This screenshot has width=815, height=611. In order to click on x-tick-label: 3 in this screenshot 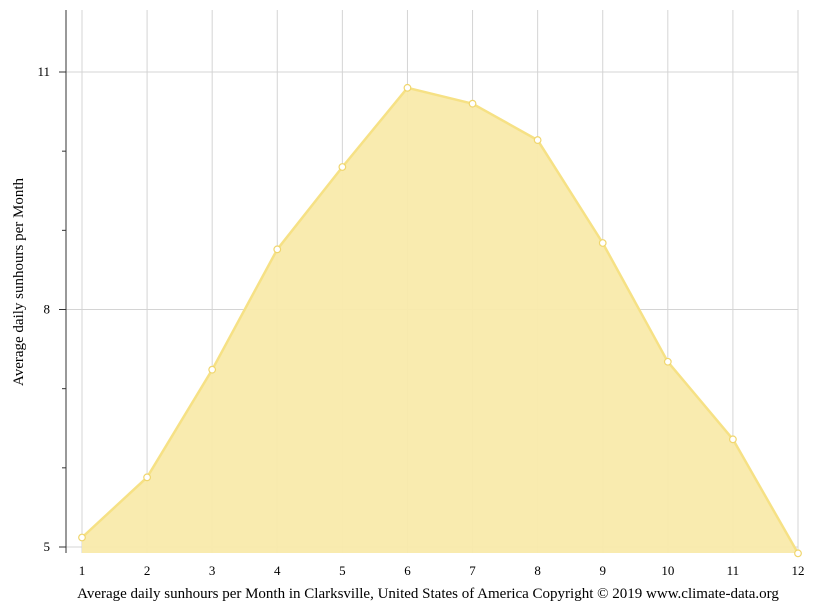, I will do `click(212, 570)`.